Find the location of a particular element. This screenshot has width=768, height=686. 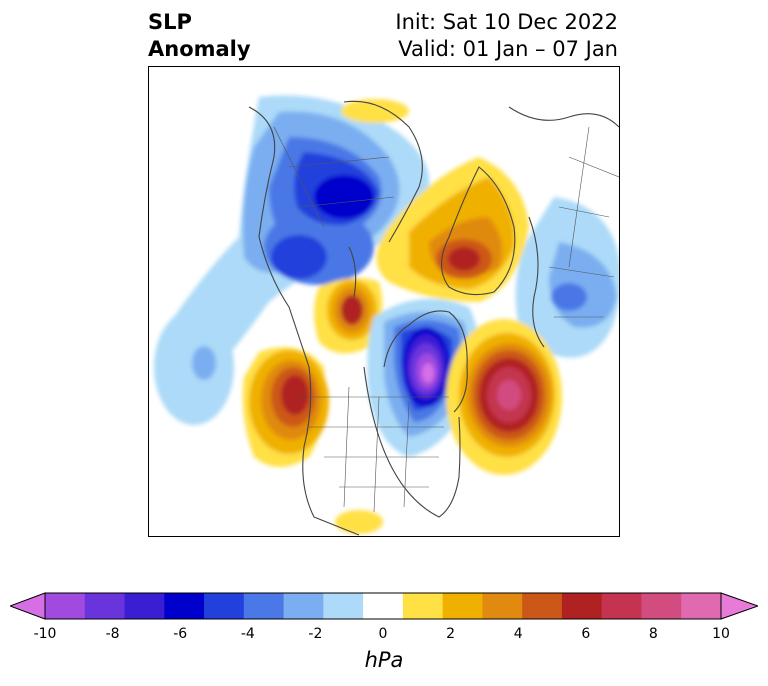

colorbar-unit: hPa is located at coordinates (384, 660).